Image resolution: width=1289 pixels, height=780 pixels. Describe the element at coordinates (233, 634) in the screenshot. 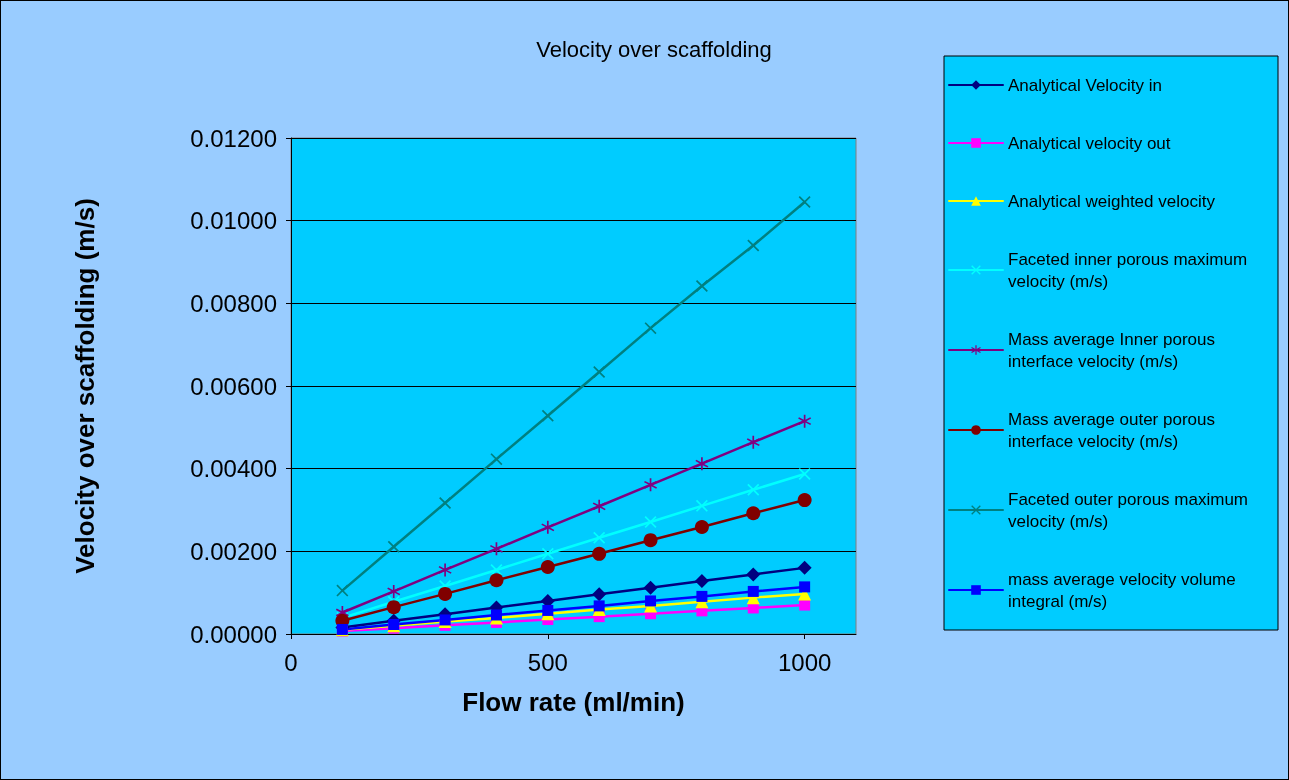

I see `y-tick-label: 0.00000` at that location.